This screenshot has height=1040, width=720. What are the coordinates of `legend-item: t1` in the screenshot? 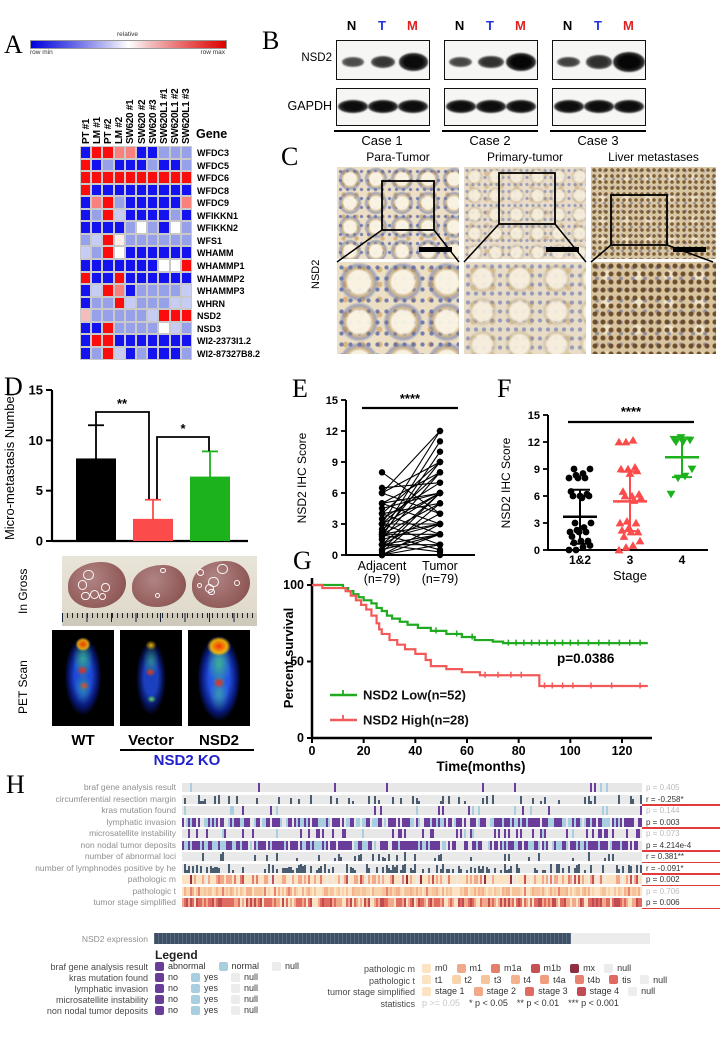 It's located at (432, 980).